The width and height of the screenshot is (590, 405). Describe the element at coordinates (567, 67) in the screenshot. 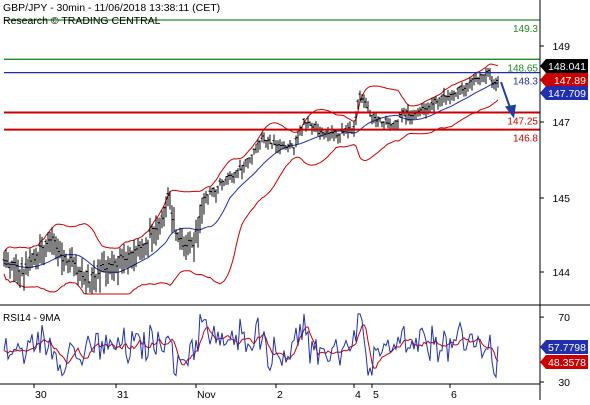

I see `price-badge-label: 148.041` at that location.